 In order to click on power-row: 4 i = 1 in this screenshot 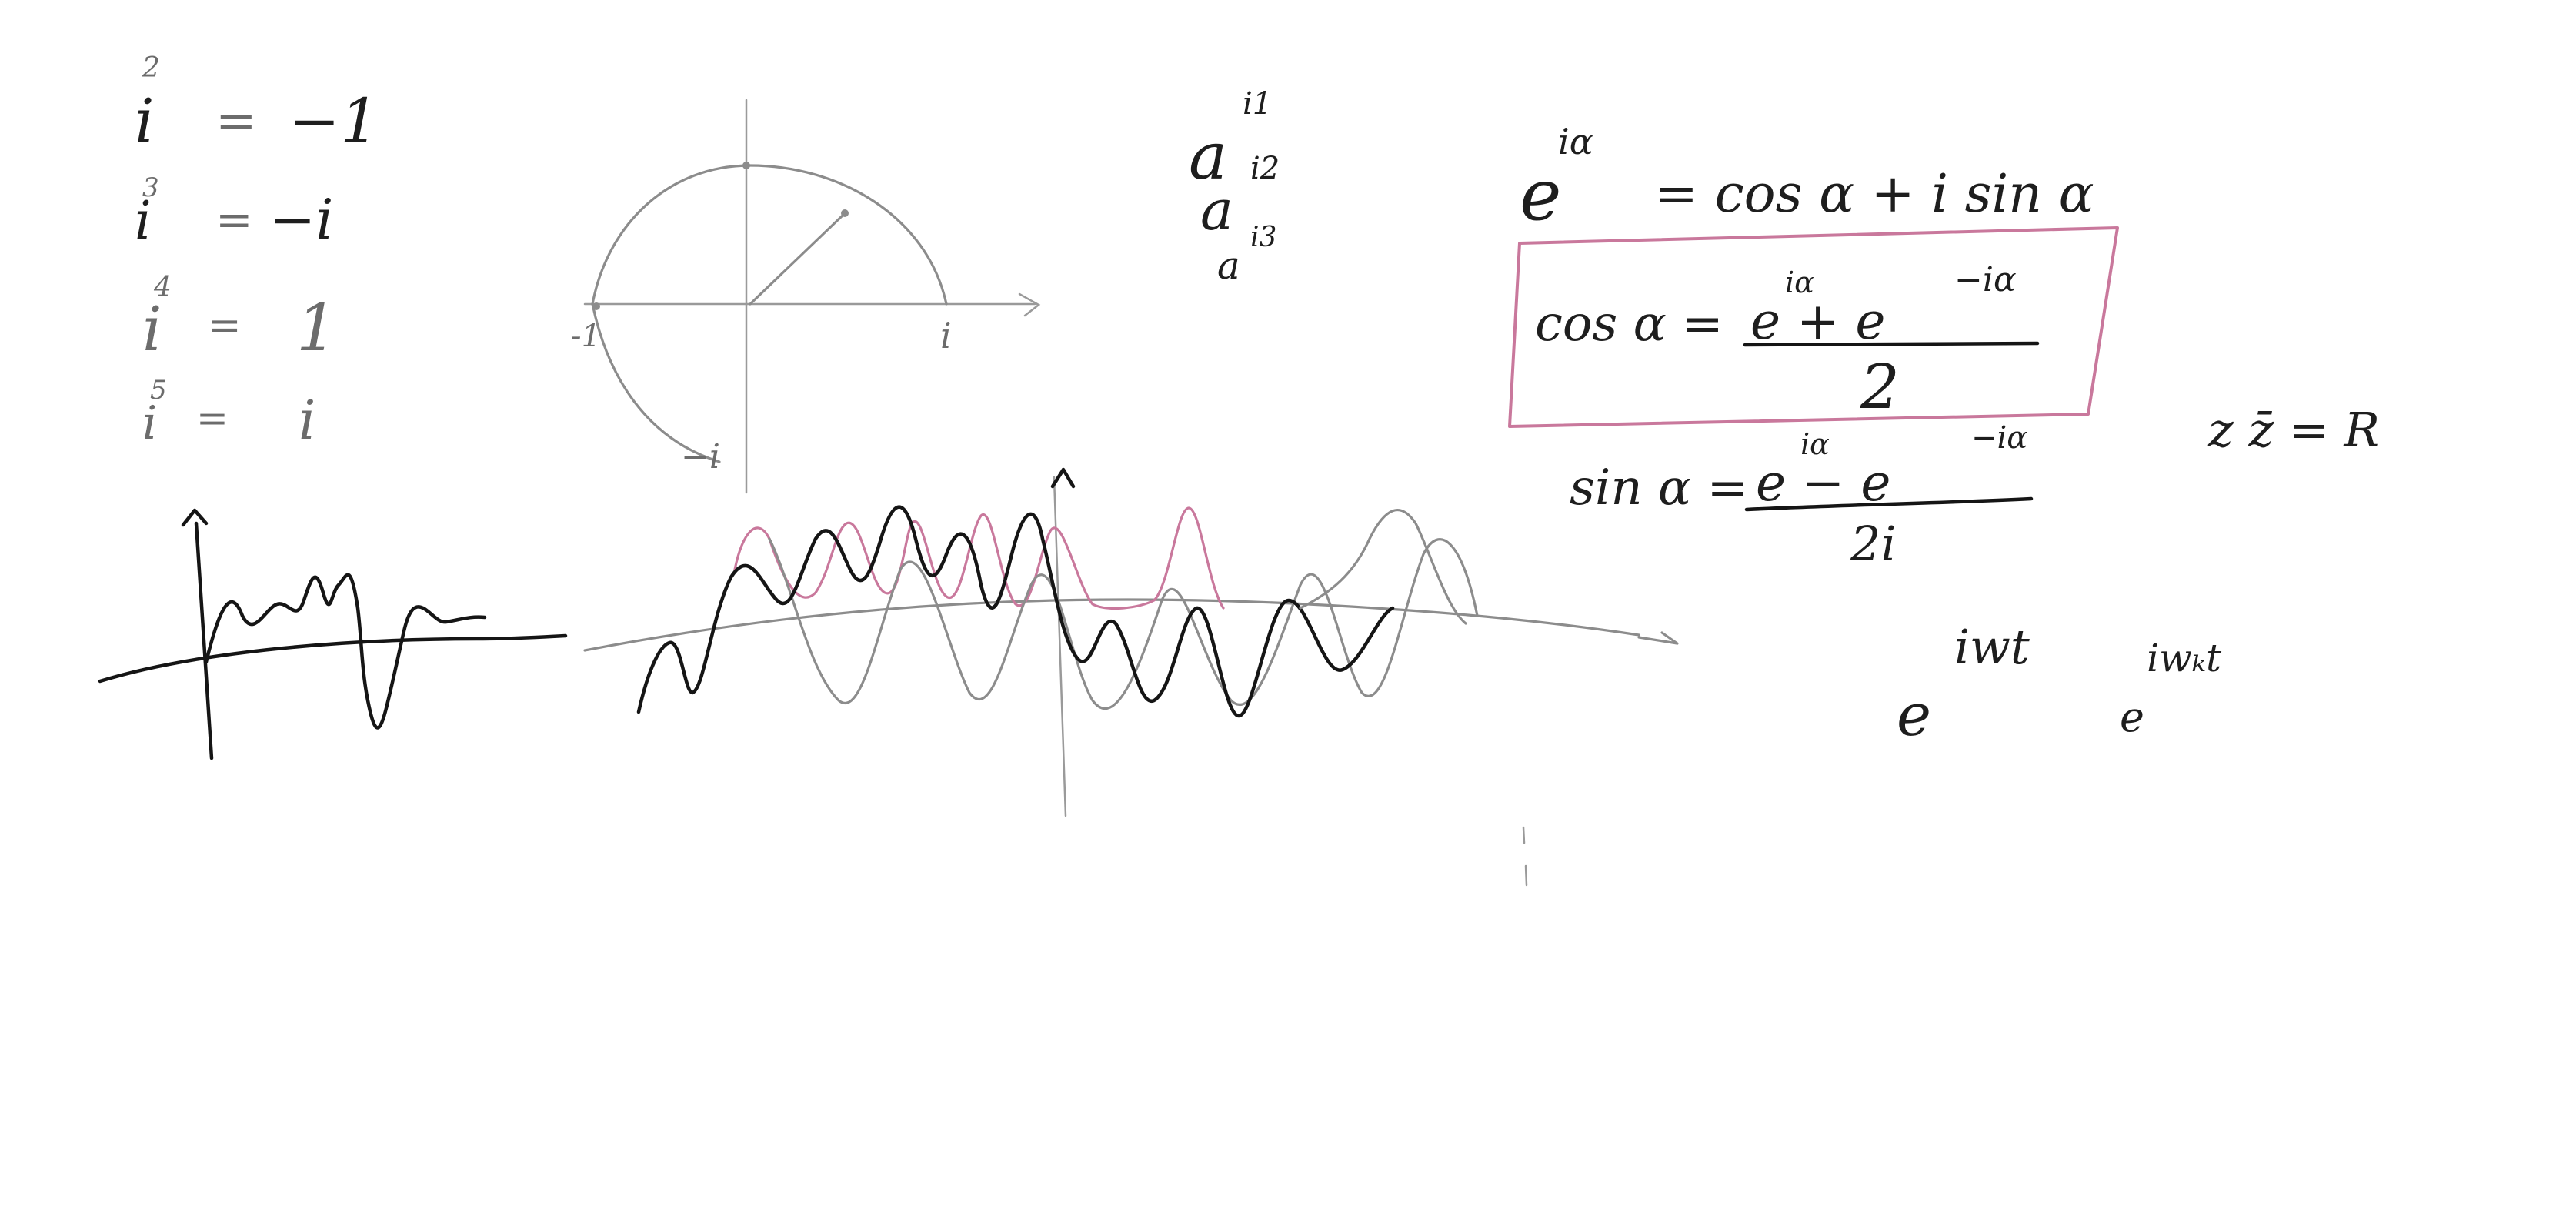, I will do `click(240, 319)`.